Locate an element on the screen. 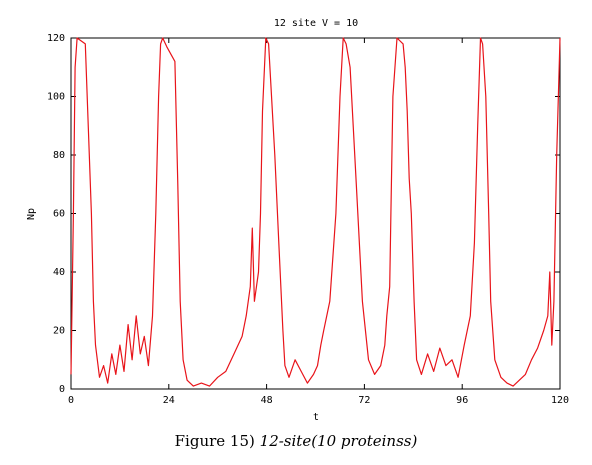 The width and height of the screenshot is (592, 465). x-tick-label: 0 is located at coordinates (71, 400).